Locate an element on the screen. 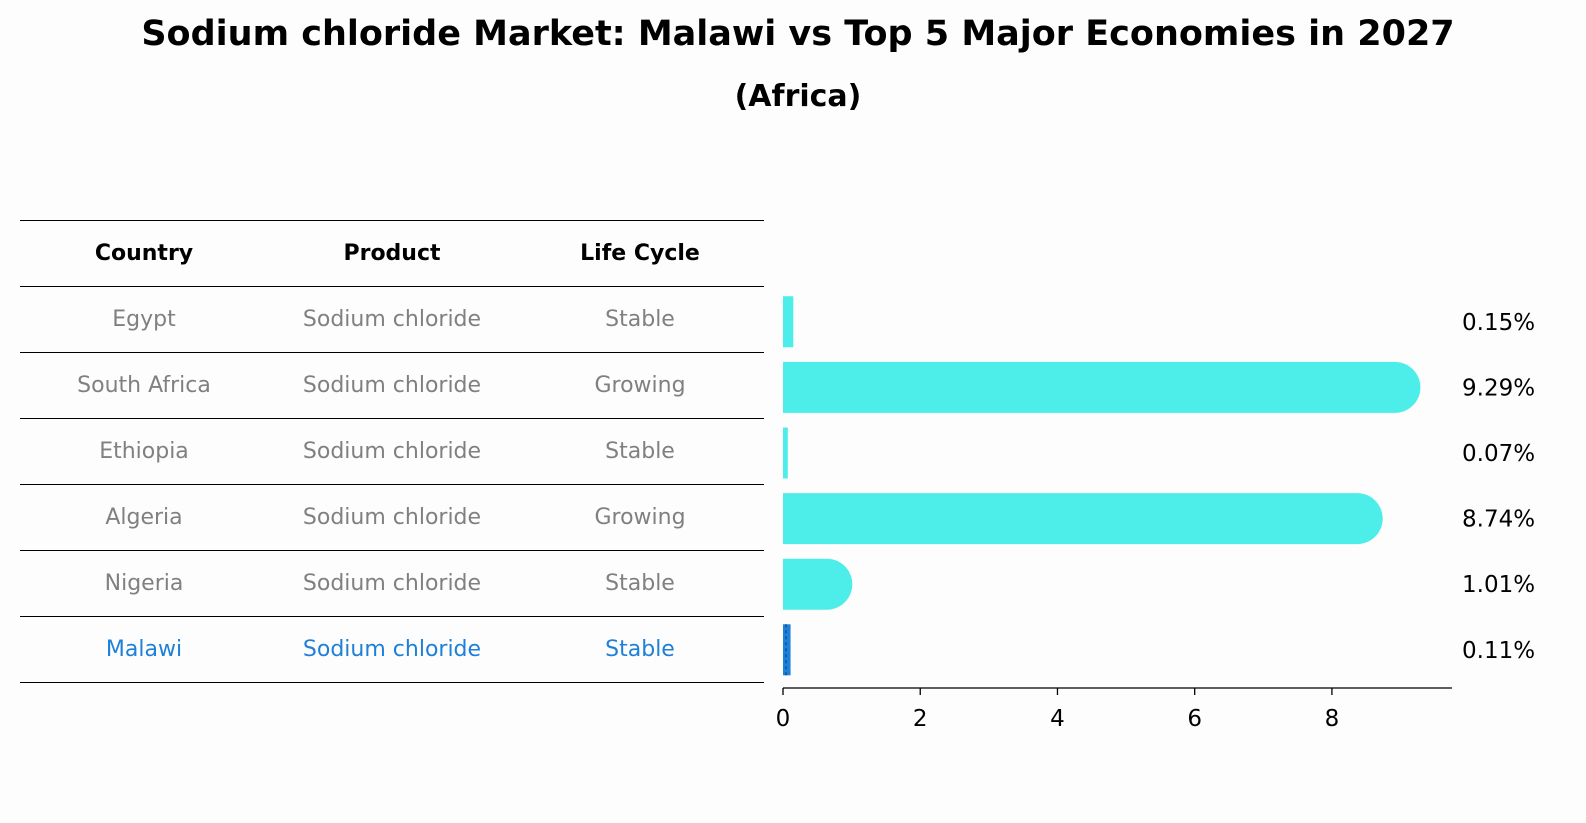  cell-country: Egypt is located at coordinates (144, 319).